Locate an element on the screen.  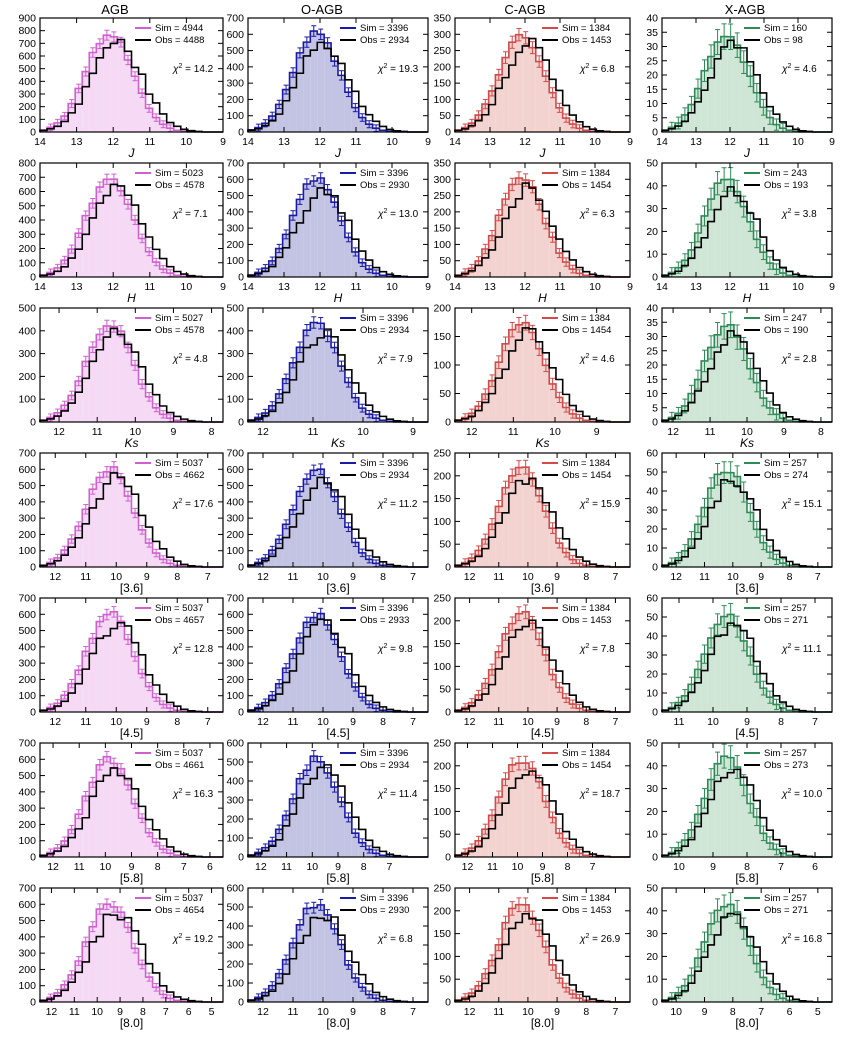
y-tick-label: 25 is located at coordinates (652, 61).